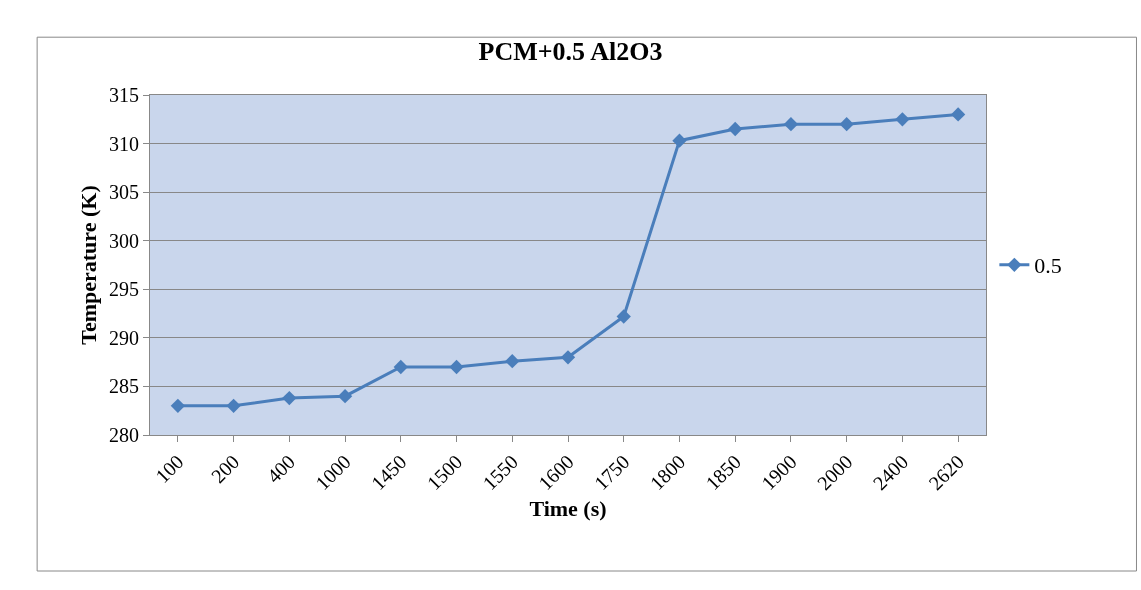  What do you see at coordinates (611, 472) in the screenshot?
I see `x-tick-label: 1750` at bounding box center [611, 472].